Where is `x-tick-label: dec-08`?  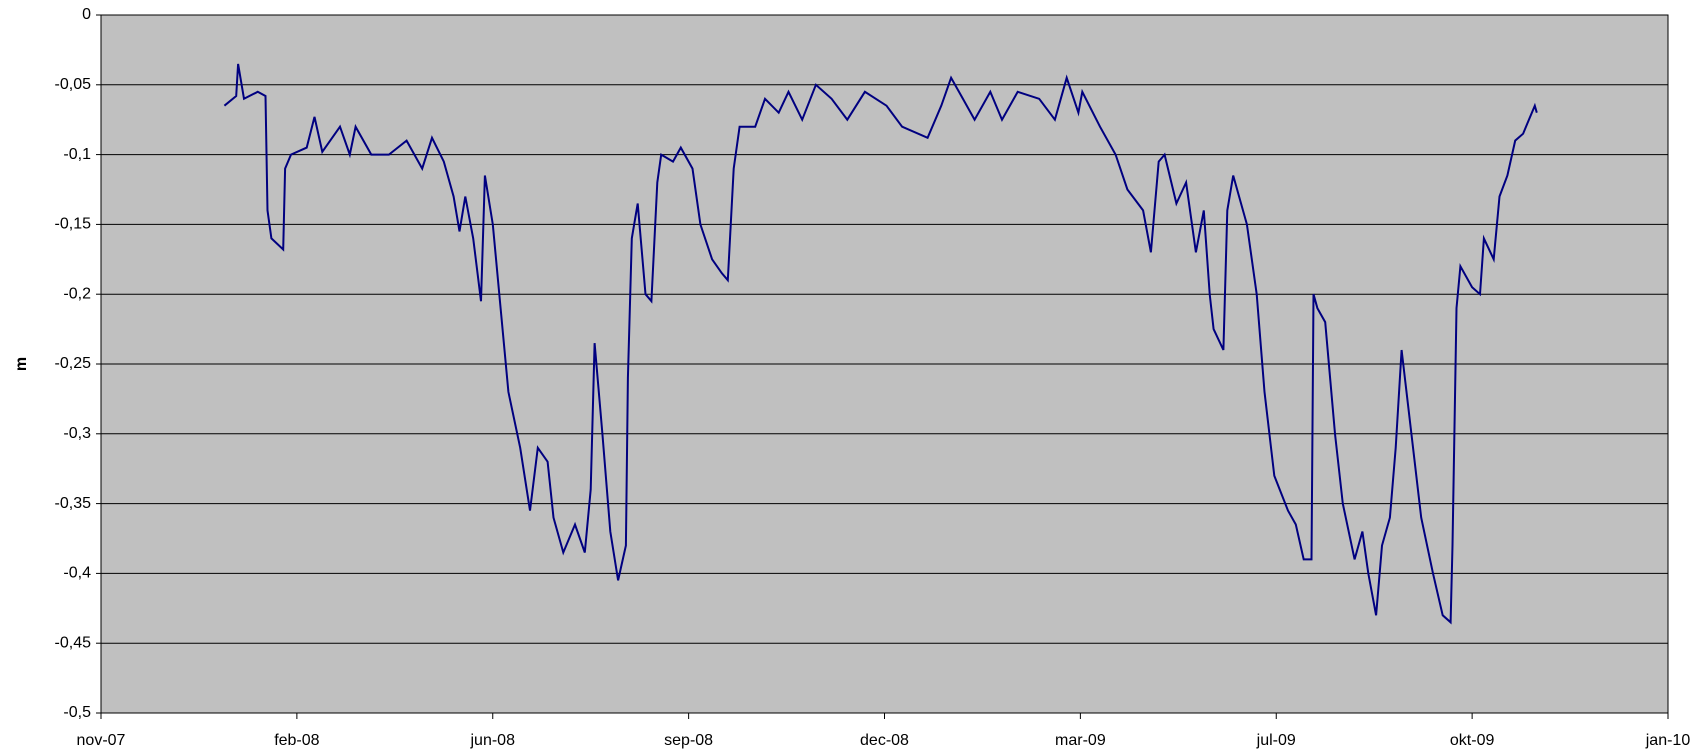 x-tick-label: dec-08 is located at coordinates (884, 740).